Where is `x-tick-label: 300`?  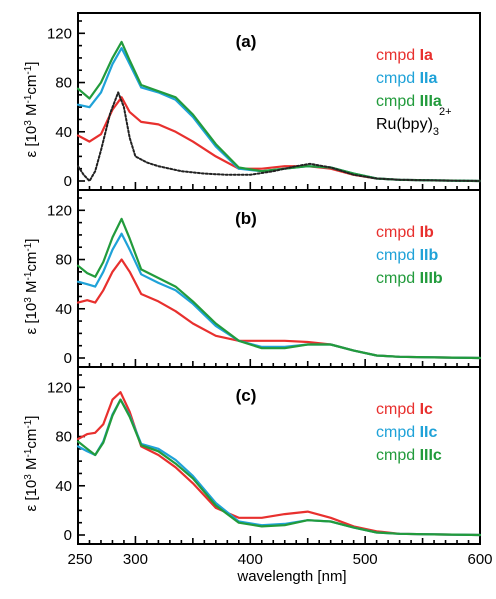 x-tick-label: 300 is located at coordinates (135, 559).